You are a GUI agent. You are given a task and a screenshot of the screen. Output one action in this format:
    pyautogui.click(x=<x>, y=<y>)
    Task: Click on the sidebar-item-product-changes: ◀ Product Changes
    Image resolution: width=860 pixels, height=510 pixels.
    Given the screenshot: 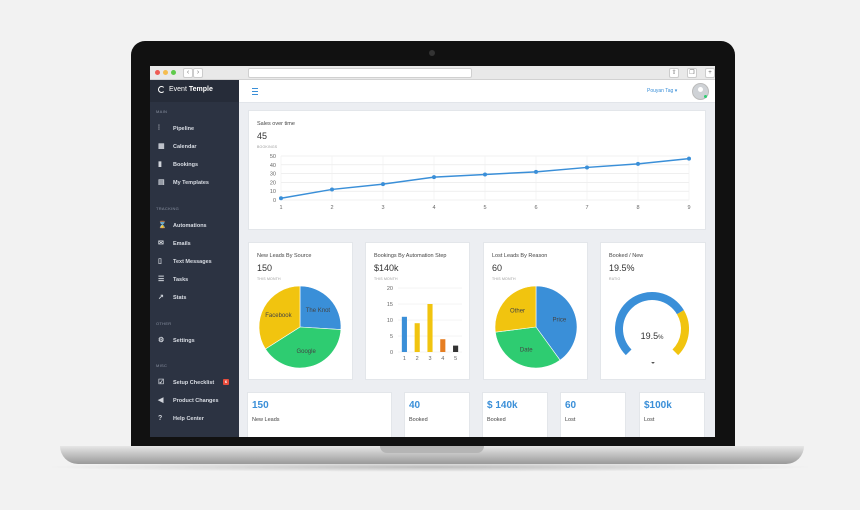 What is the action you would take?
    pyautogui.click(x=198, y=401)
    